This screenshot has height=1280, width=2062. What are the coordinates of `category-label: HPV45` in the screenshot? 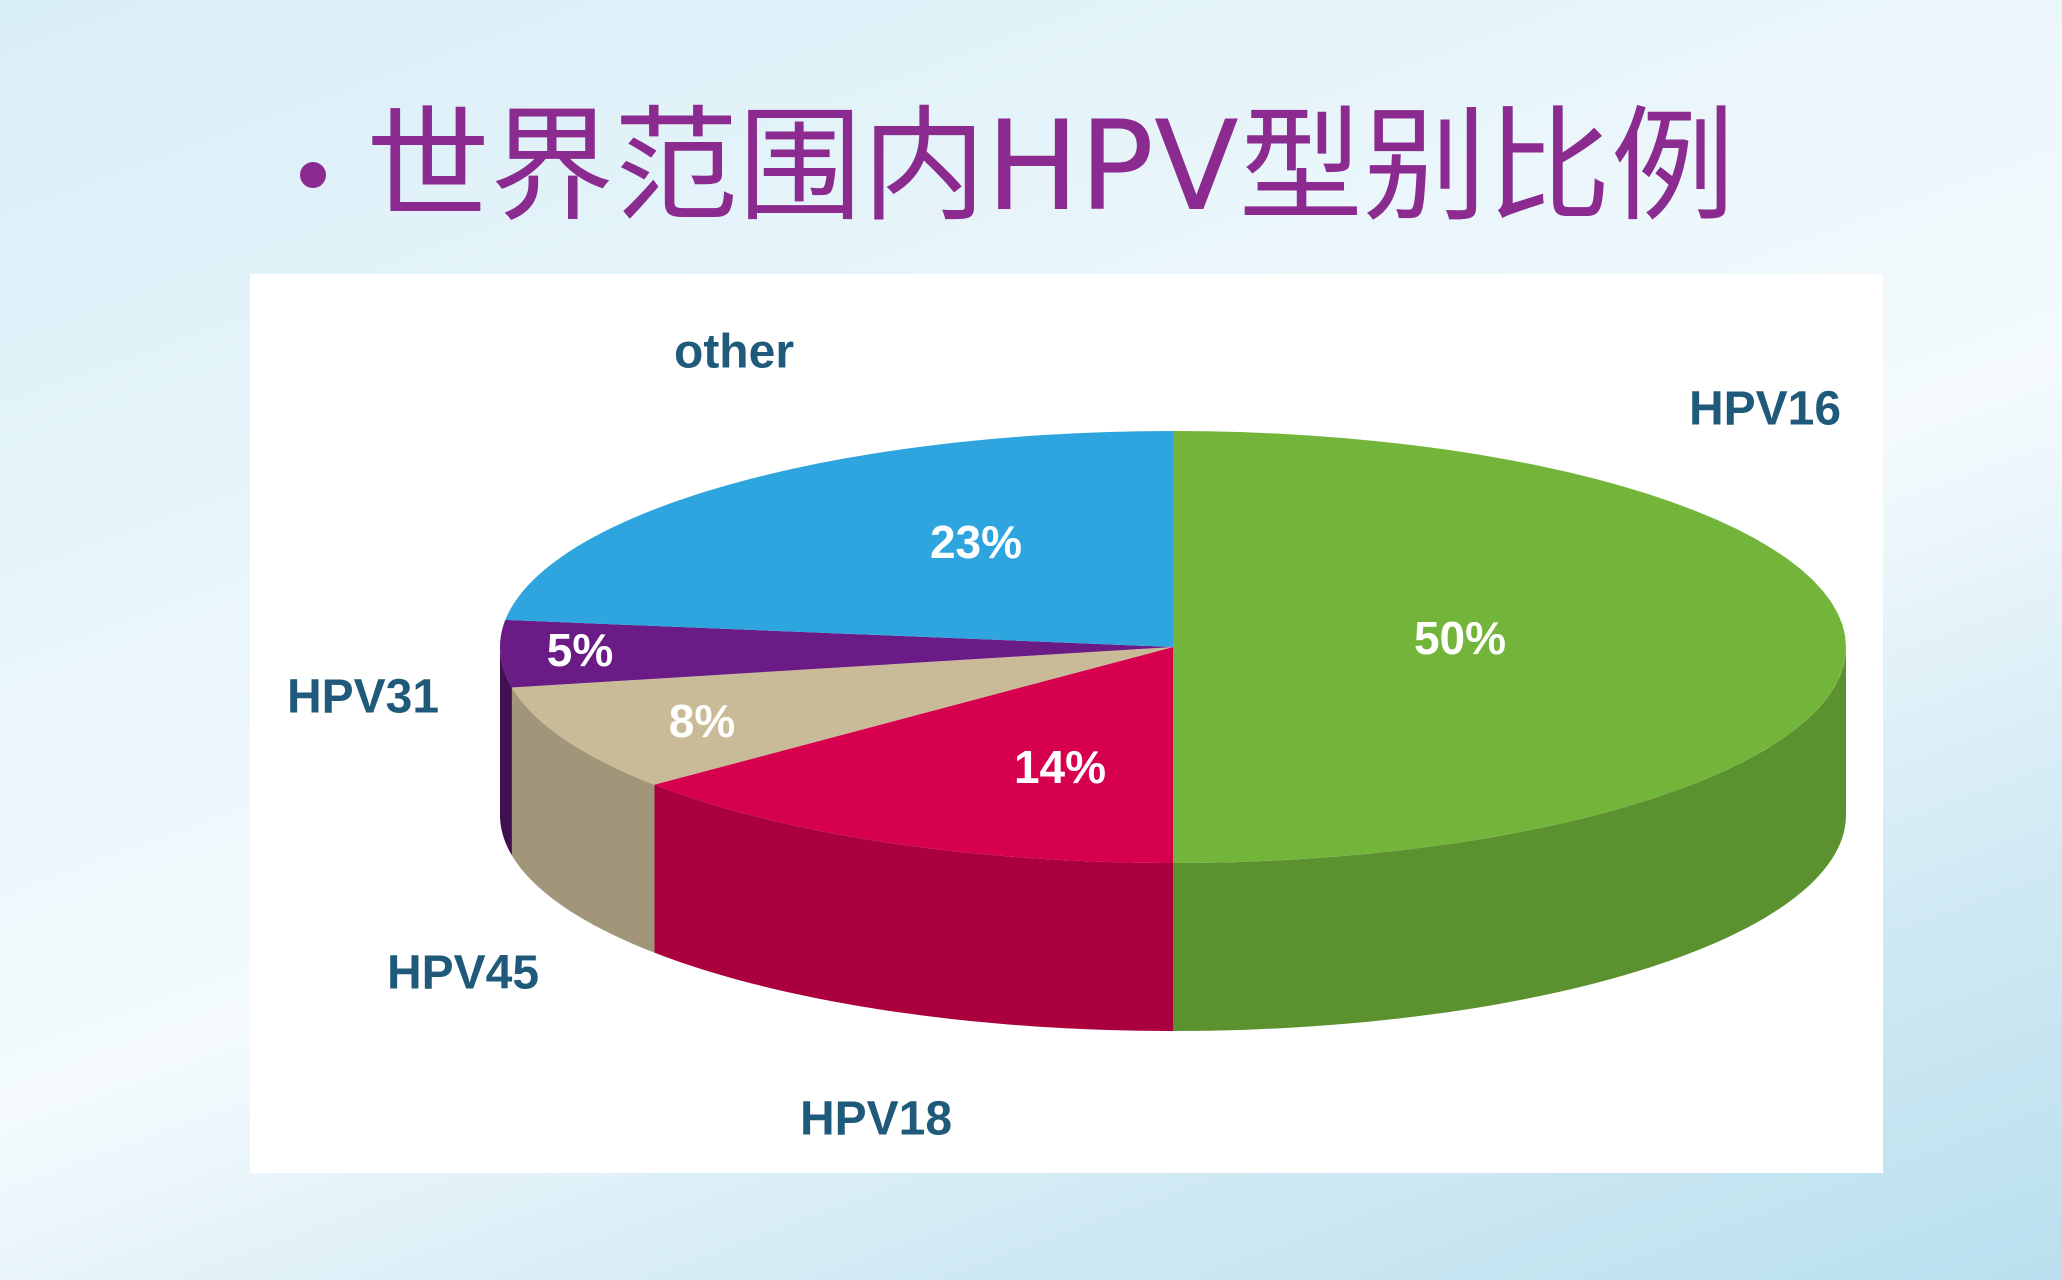 It's located at (463, 973).